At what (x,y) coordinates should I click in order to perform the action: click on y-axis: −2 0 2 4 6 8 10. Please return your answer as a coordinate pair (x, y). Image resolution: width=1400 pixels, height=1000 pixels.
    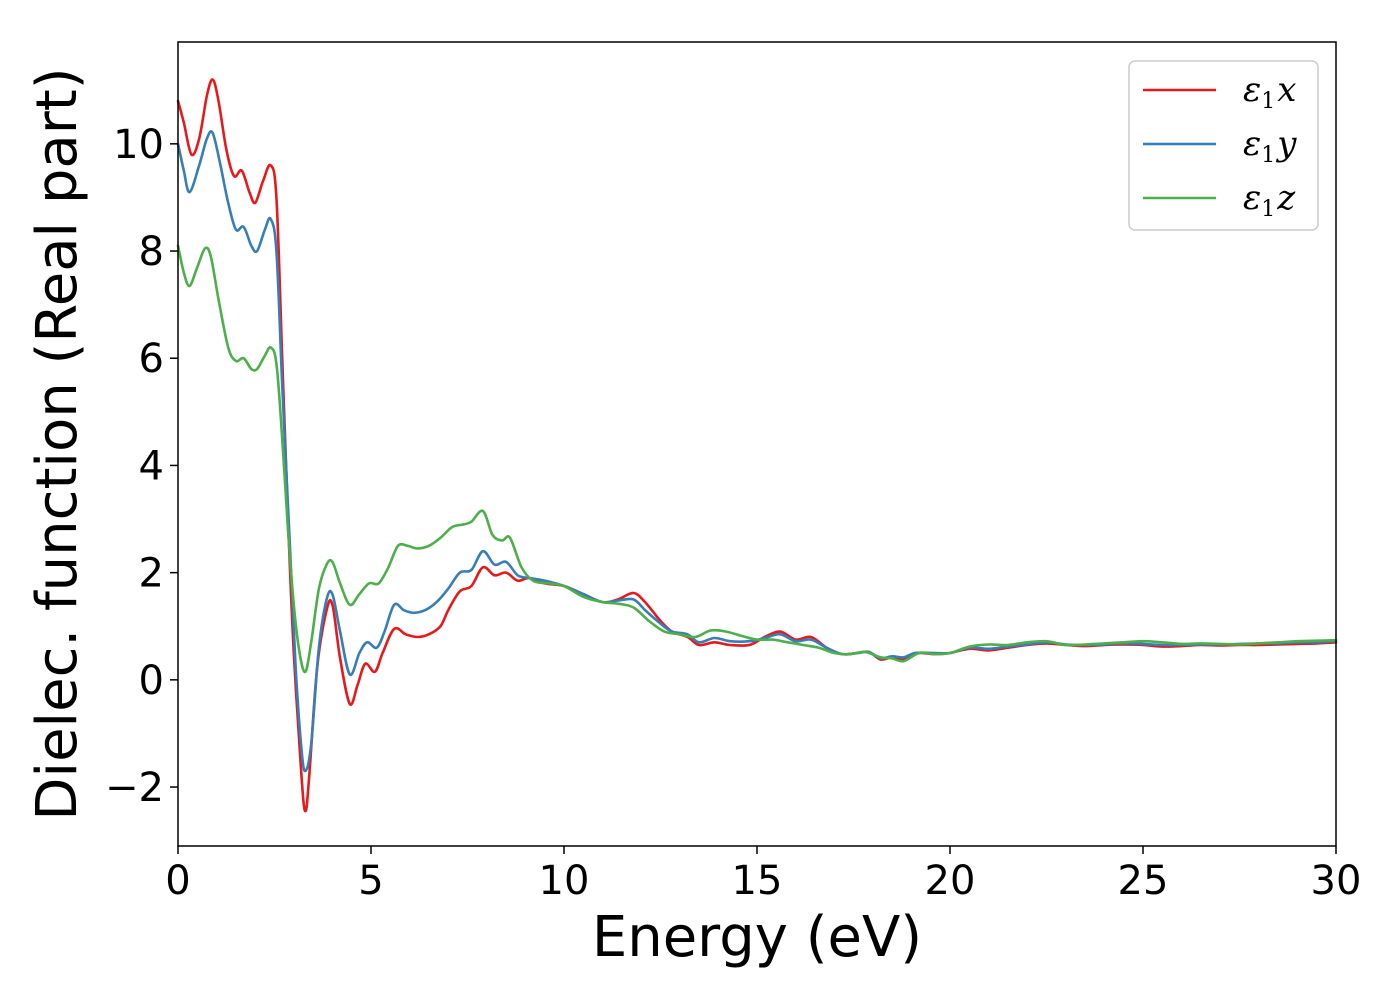
    Looking at the image, I should click on (141, 466).